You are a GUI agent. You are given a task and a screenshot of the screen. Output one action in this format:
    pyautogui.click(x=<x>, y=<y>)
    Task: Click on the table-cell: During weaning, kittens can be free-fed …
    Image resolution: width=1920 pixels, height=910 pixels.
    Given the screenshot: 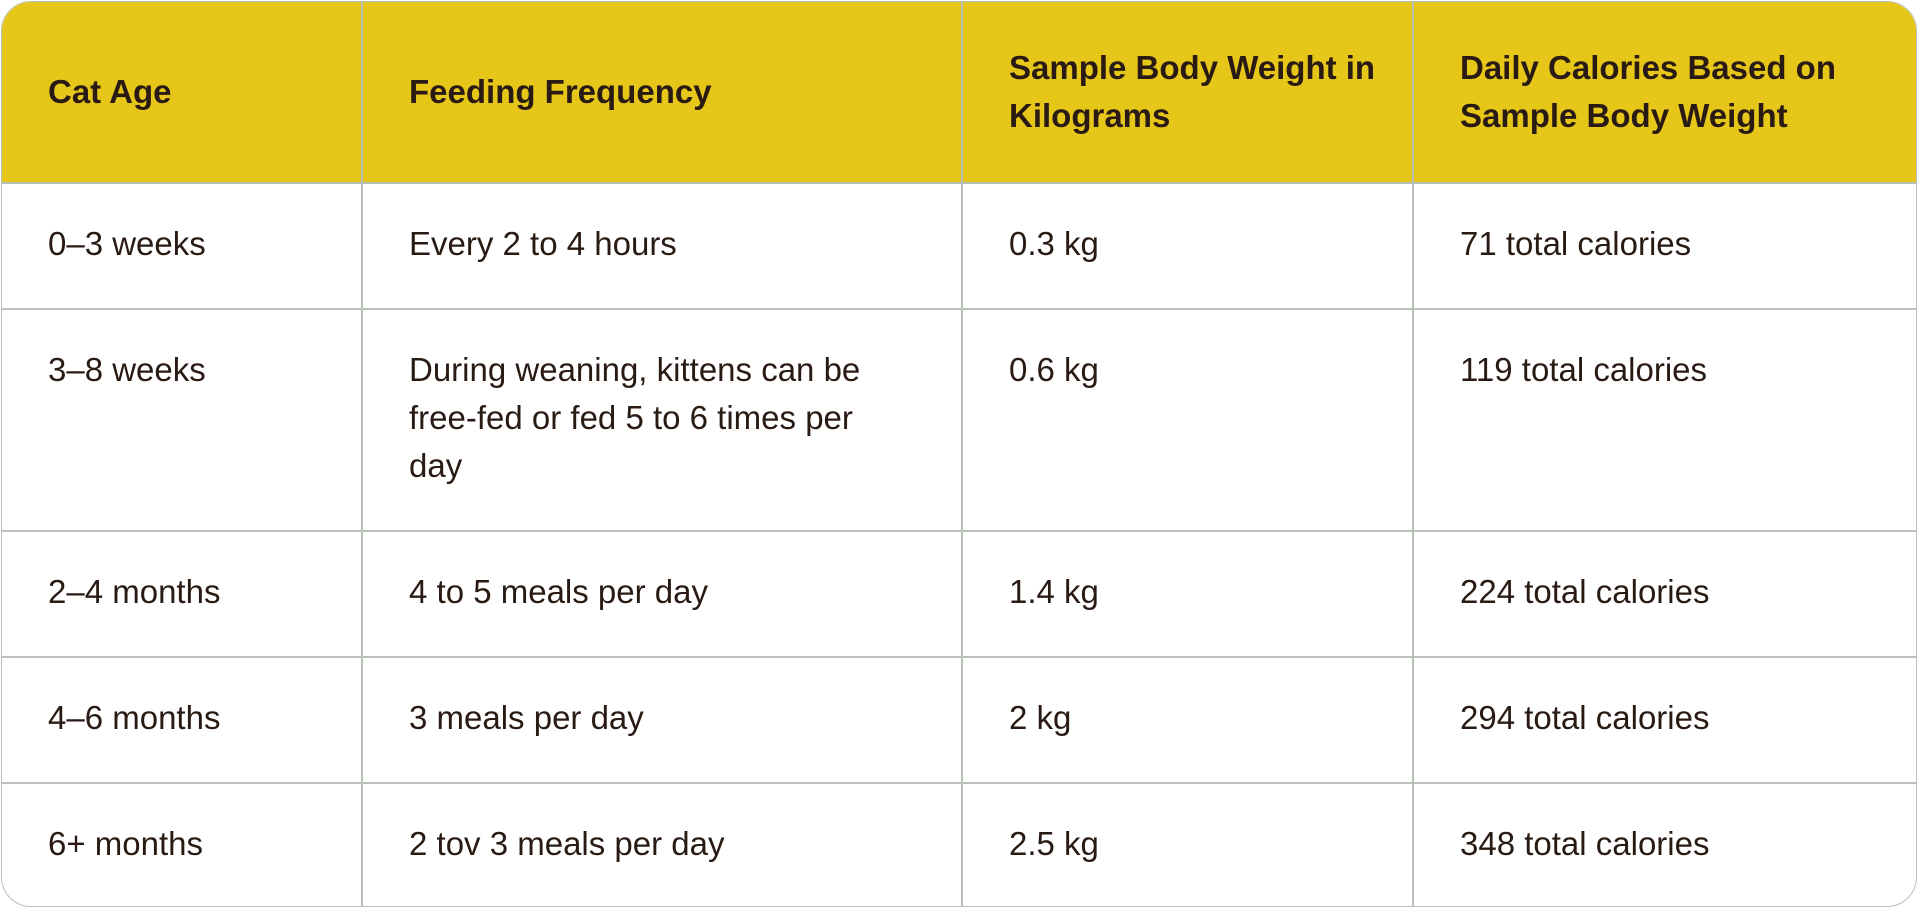 What is the action you would take?
    pyautogui.click(x=662, y=420)
    